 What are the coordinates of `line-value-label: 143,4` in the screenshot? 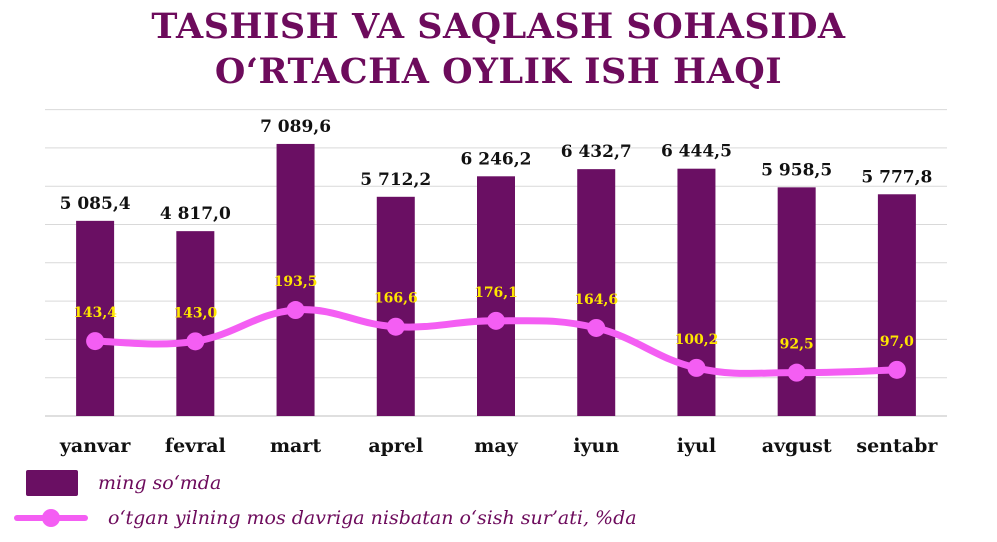 It's located at (95, 313).